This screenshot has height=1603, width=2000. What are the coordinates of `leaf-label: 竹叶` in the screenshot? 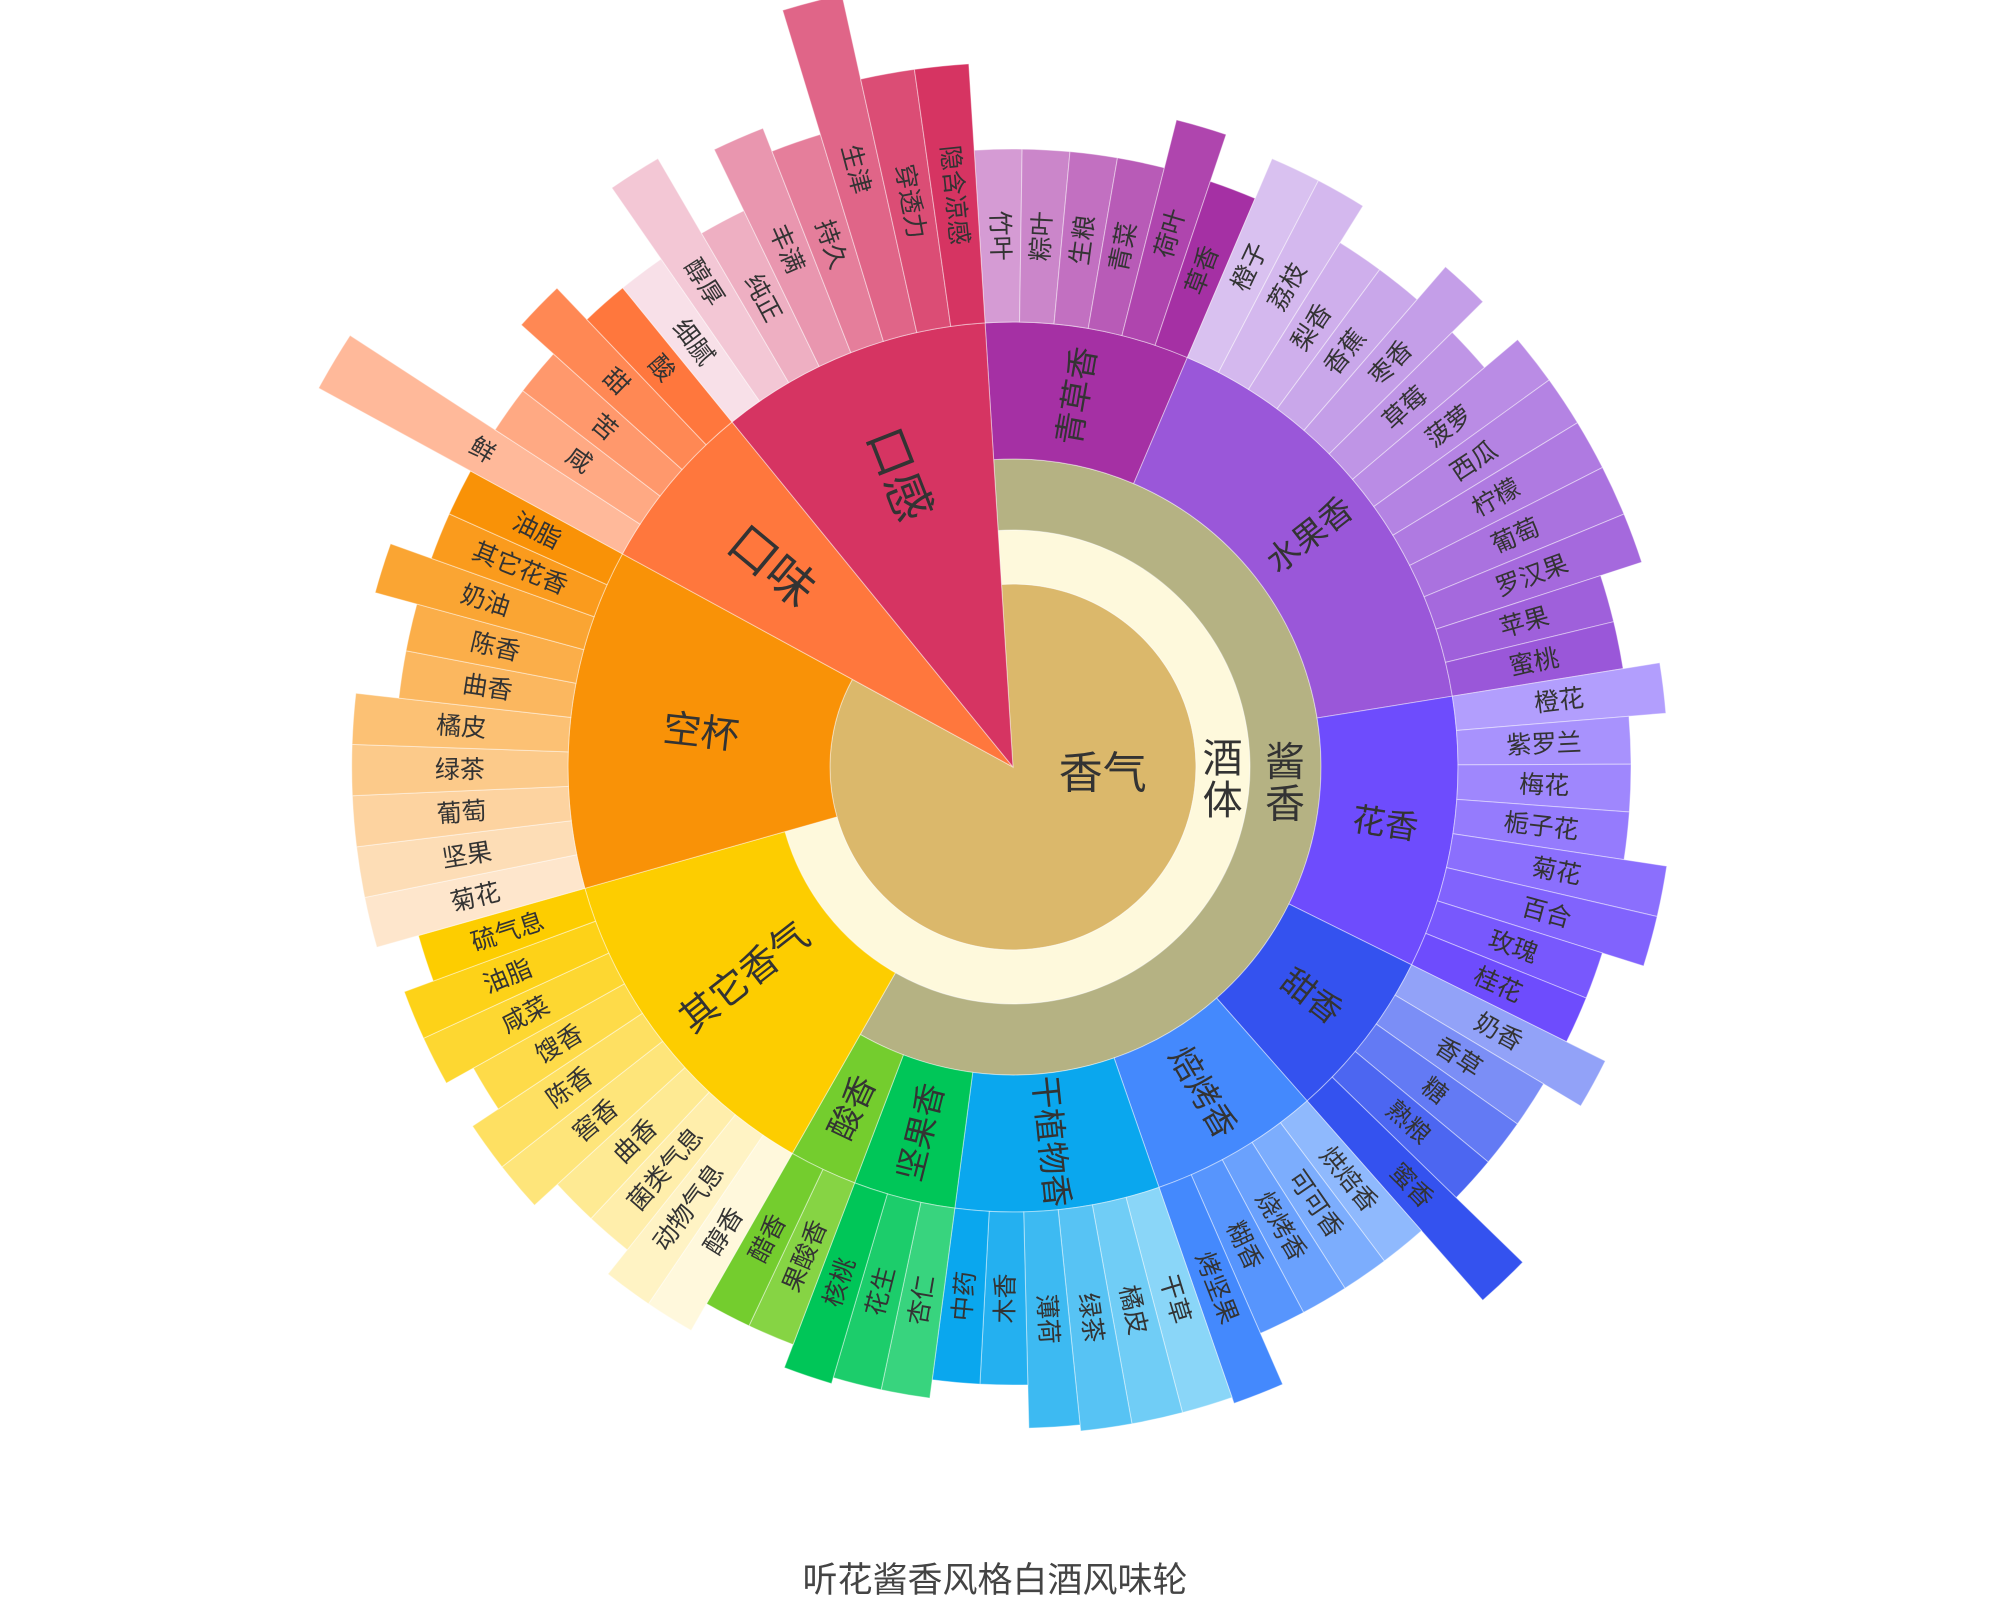 It's located at (1000, 235).